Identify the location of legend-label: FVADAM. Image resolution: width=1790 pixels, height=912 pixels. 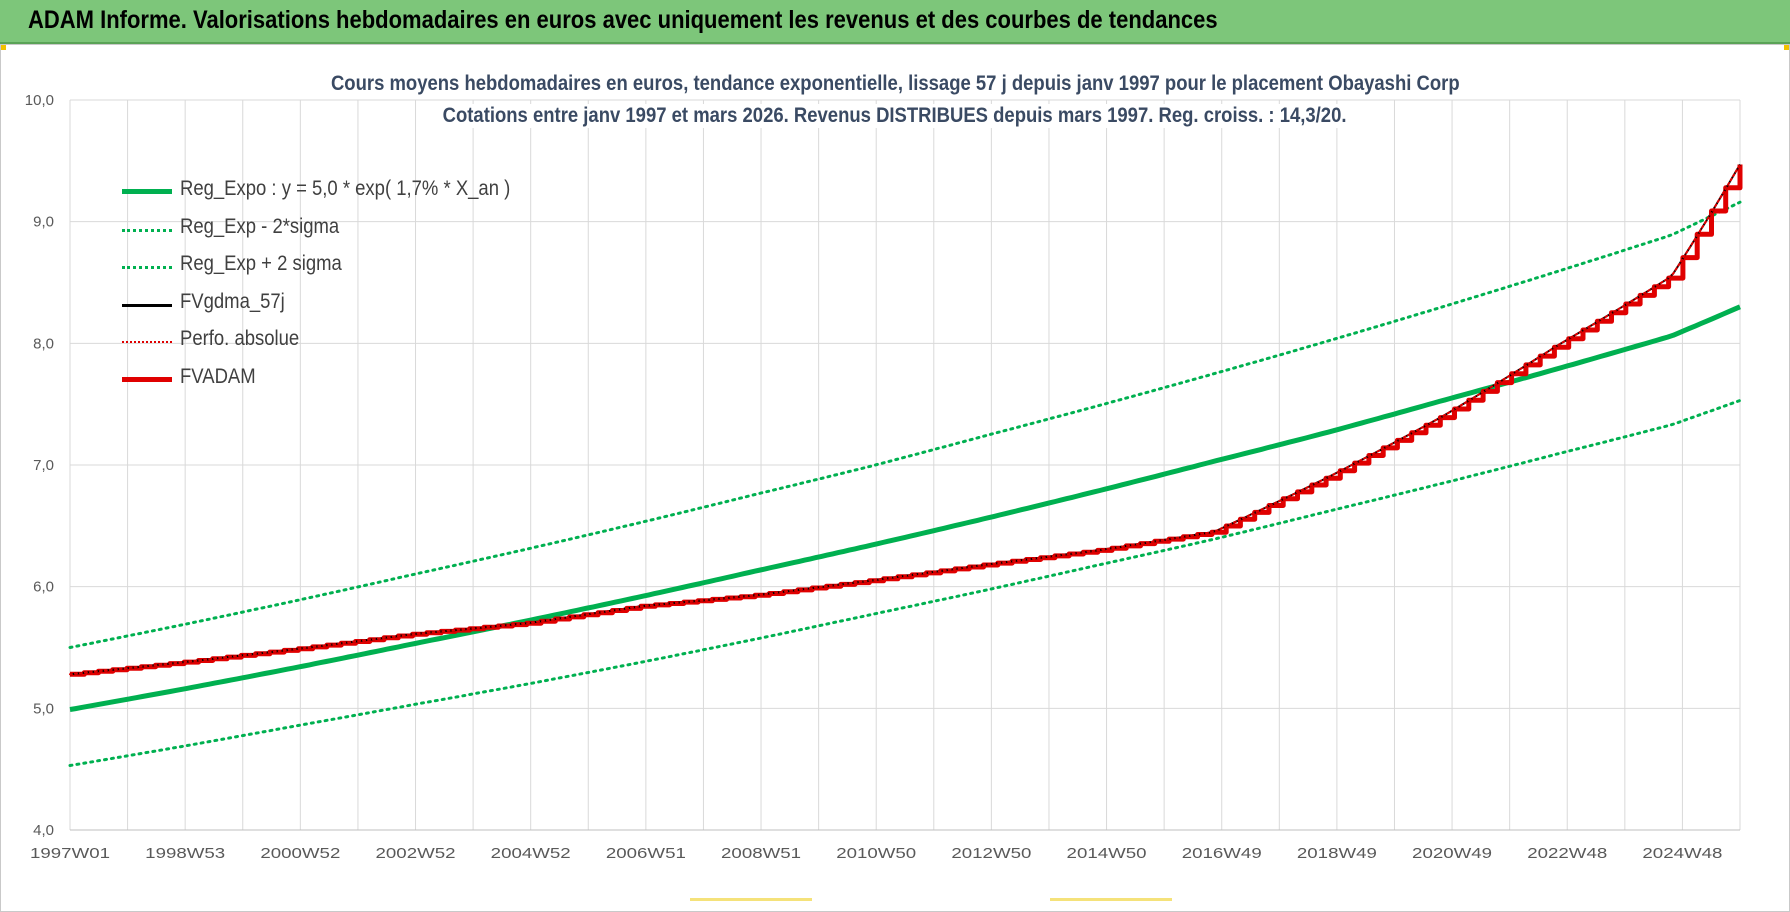
(218, 376).